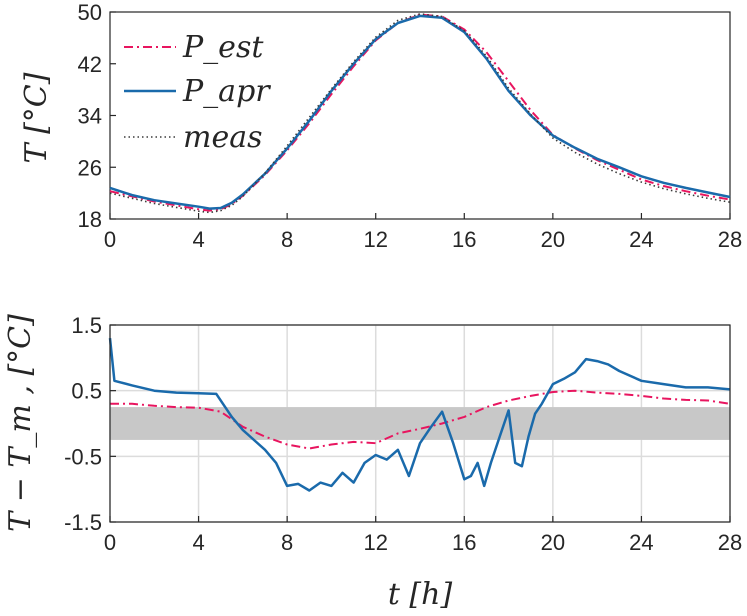  What do you see at coordinates (423, 535) in the screenshot?
I see `bottom-x-ticks: 0 4 8 12 16 20 24 28` at bounding box center [423, 535].